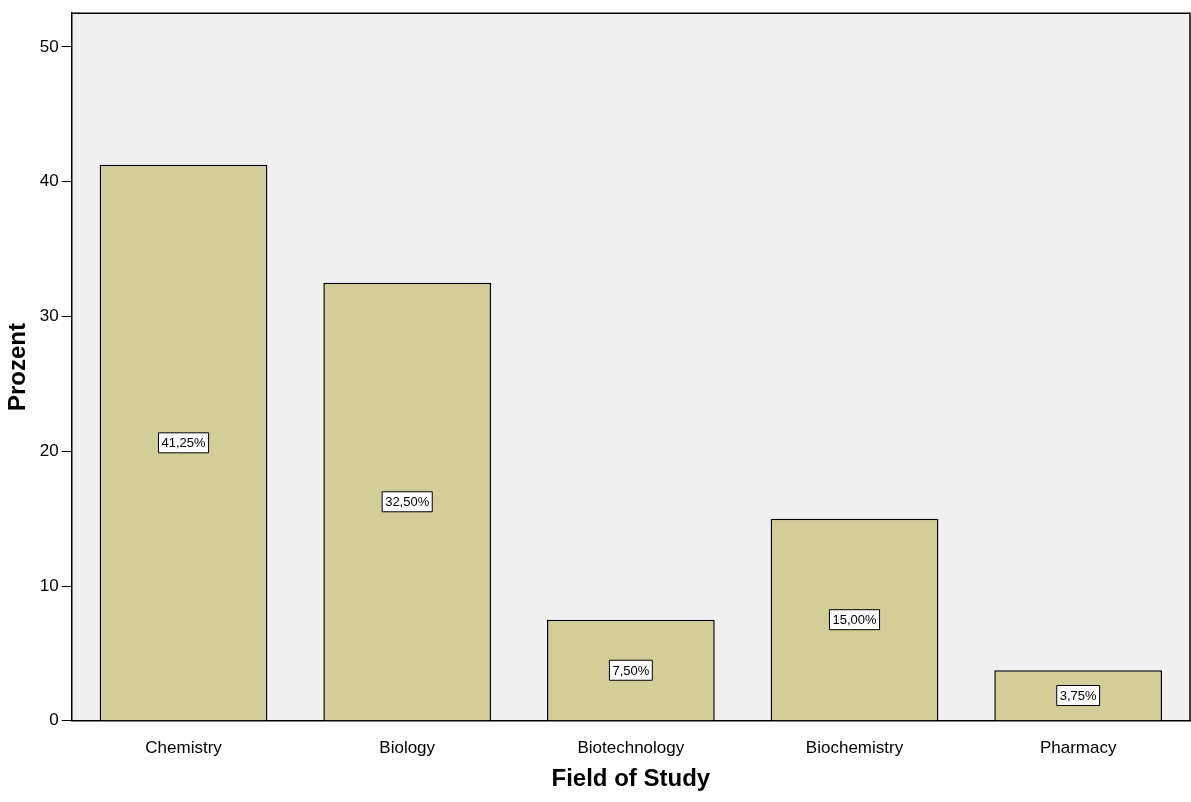 The image size is (1191, 802). I want to click on y-tick-label: 10, so click(49, 585).